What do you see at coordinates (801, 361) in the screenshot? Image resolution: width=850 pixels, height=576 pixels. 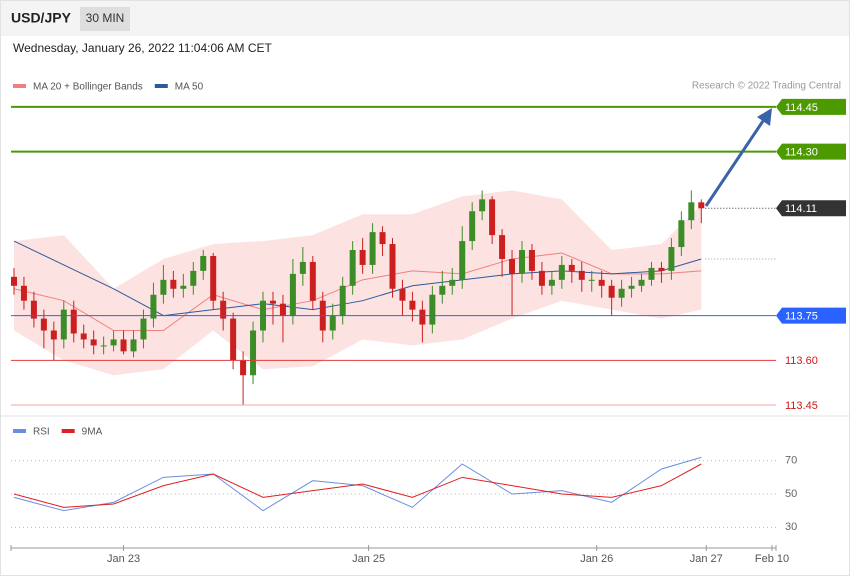 I see `level-label: 113.60` at bounding box center [801, 361].